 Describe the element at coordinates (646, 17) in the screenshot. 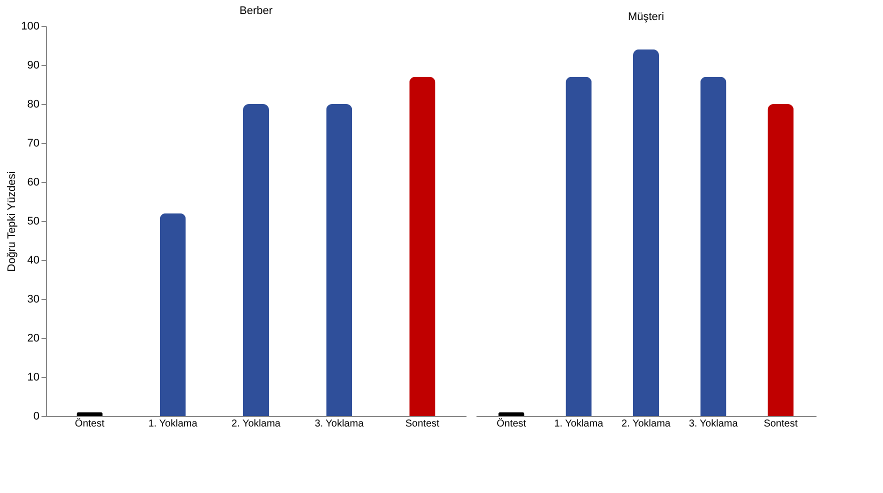

I see `chart-title: Müşteri` at that location.